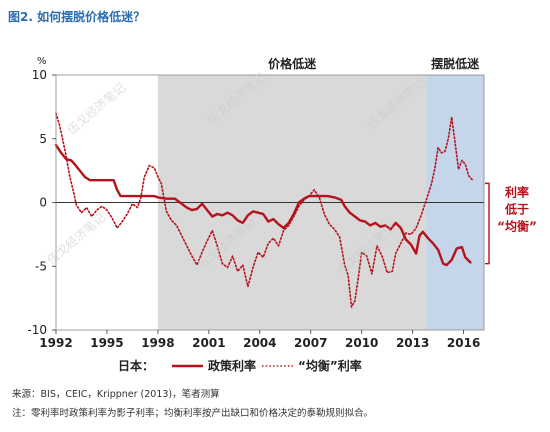 This screenshot has height=432, width=550. I want to click on legend-label: “均衡”利率, so click(330, 365).